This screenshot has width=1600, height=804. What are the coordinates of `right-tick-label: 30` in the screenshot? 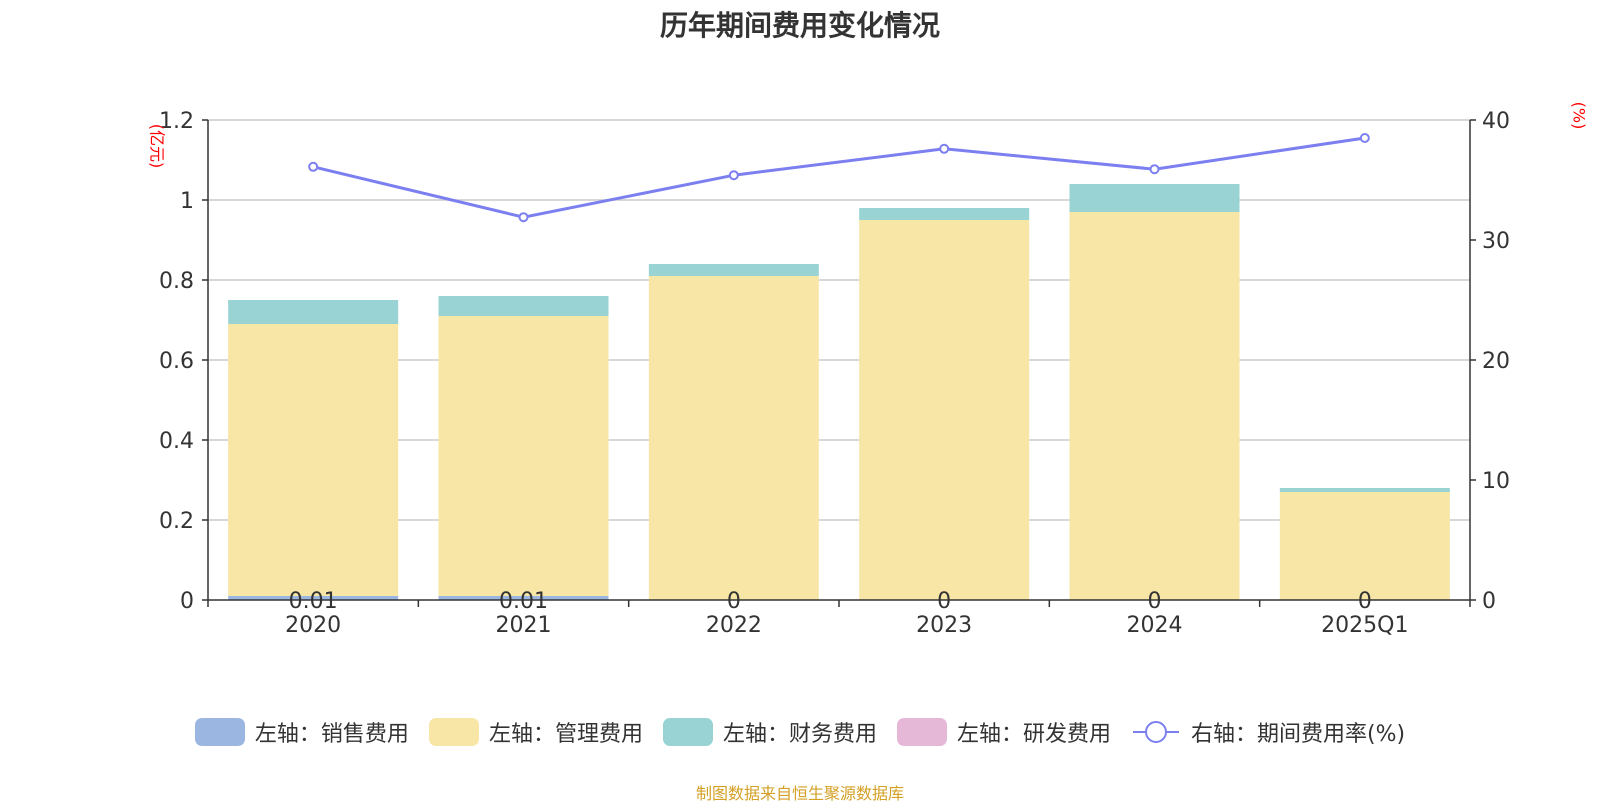 It's located at (1496, 241).